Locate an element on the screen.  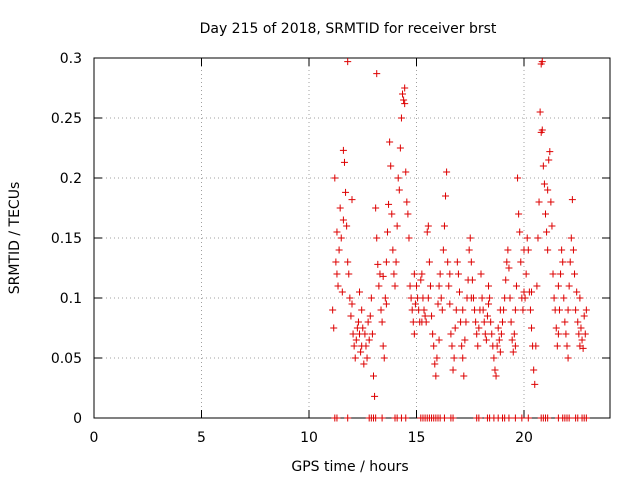
y-tick-label: 0.25 is located at coordinates (66, 119).